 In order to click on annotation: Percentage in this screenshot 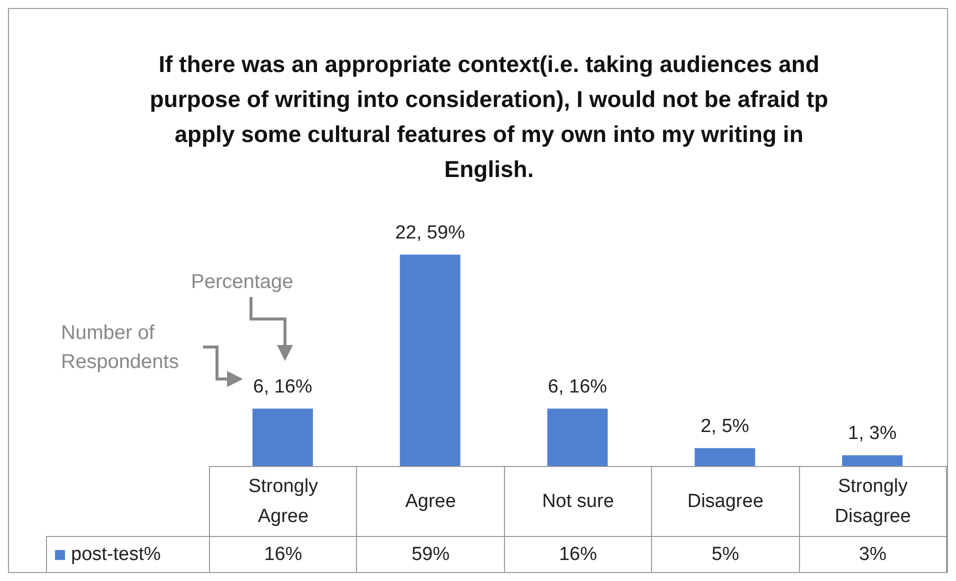, I will do `click(242, 282)`.